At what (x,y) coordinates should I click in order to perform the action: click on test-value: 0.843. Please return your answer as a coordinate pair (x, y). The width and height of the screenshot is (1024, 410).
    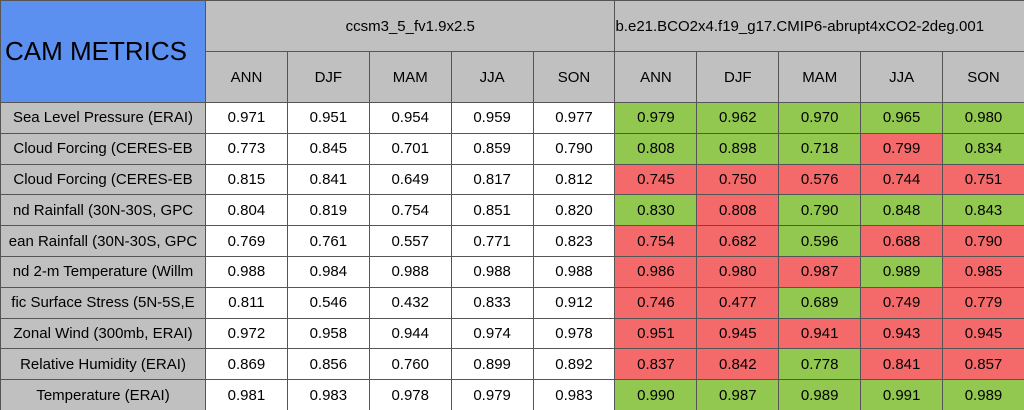
    Looking at the image, I should click on (983, 210).